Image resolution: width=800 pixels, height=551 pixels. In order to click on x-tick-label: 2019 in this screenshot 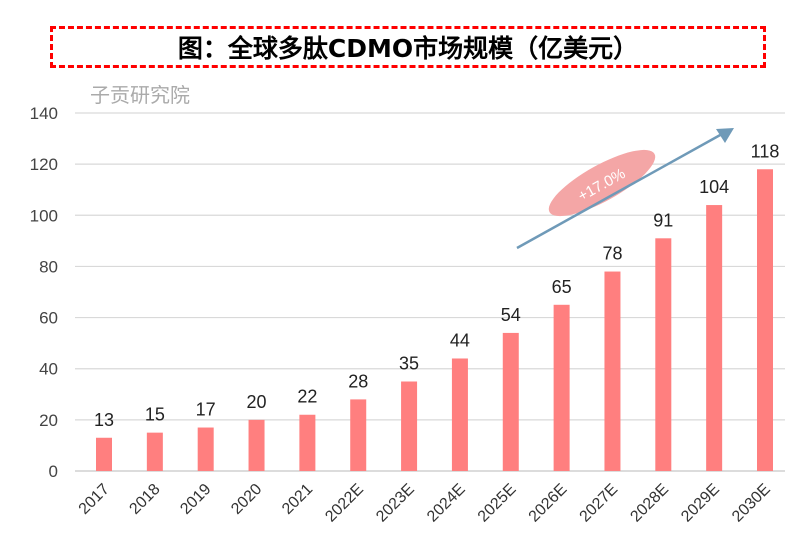, I will do `click(195, 499)`.